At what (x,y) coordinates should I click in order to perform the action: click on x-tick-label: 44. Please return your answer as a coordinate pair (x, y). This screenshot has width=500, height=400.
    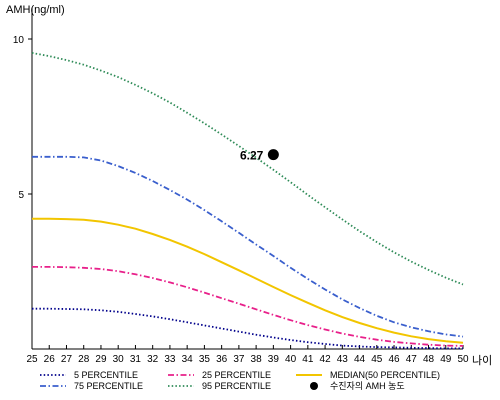
    Looking at the image, I should click on (360, 359).